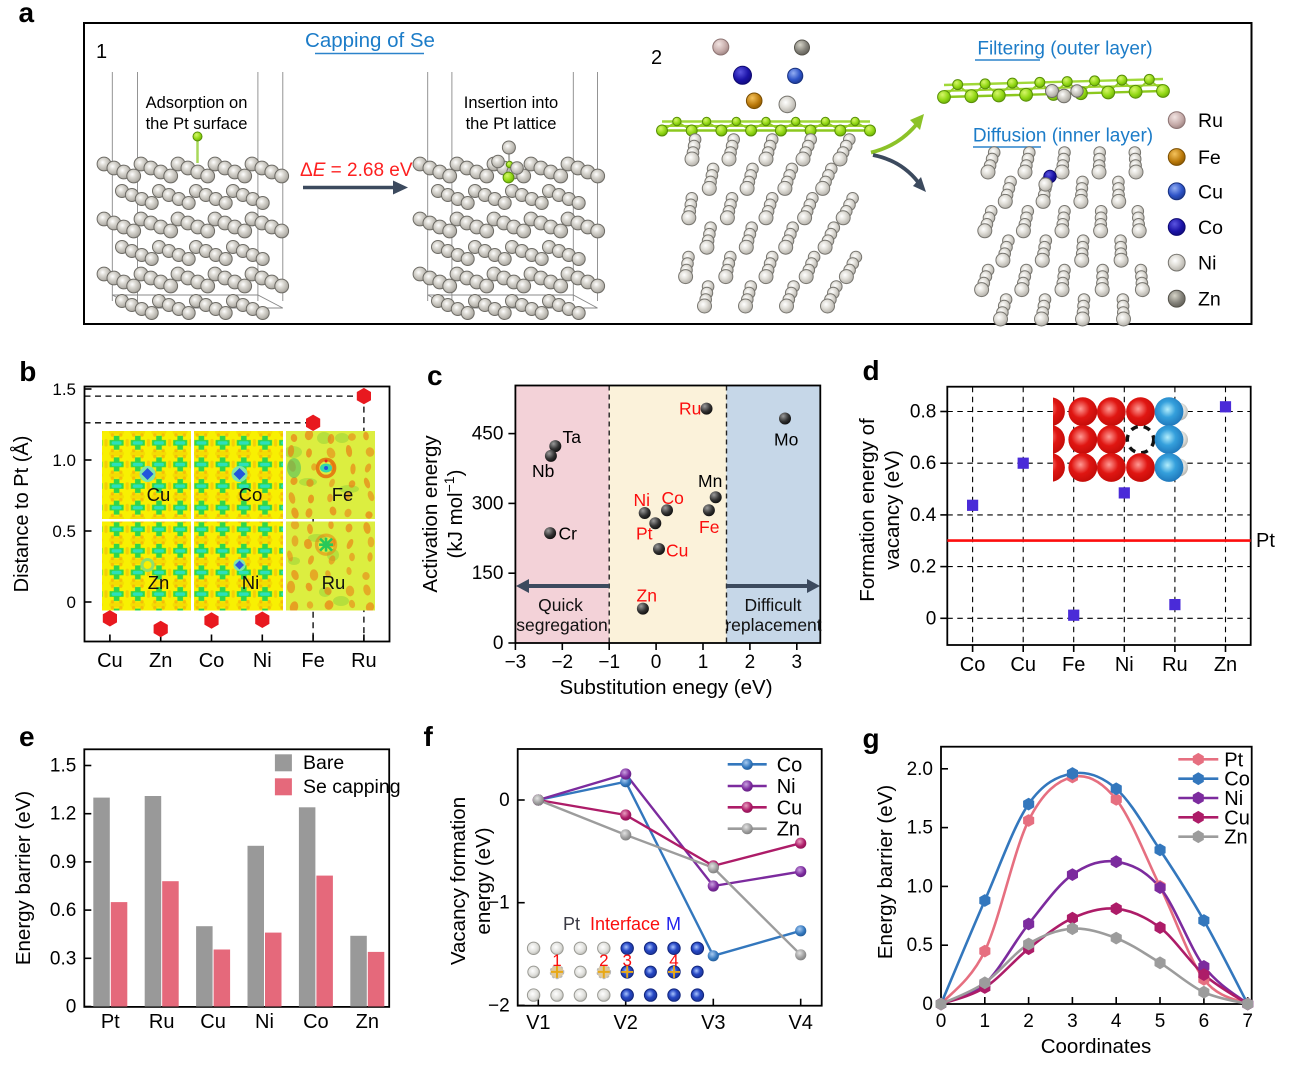  Describe the element at coordinates (710, 481) in the screenshot. I see `svg-text: Mn` at that location.